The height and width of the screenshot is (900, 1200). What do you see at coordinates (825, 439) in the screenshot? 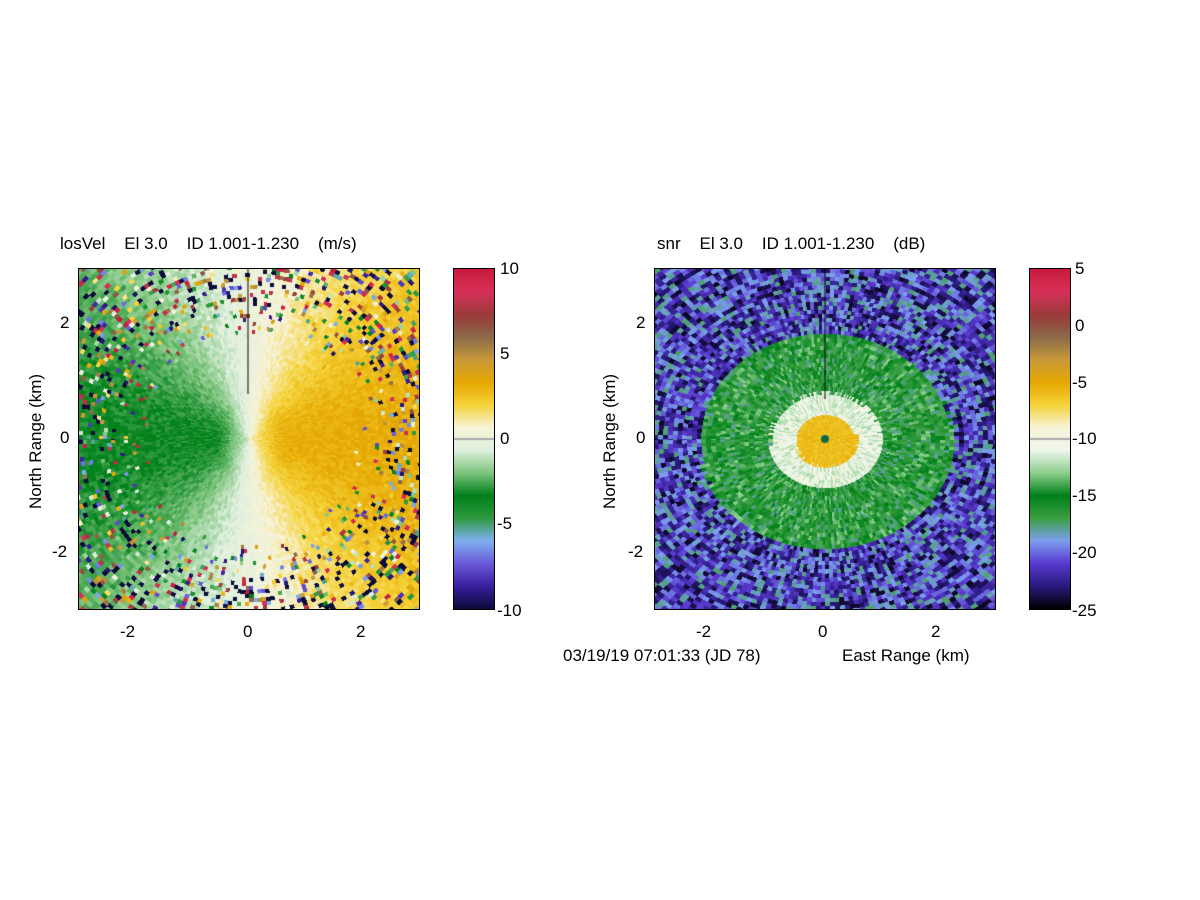
I see `snr-plot` at bounding box center [825, 439].